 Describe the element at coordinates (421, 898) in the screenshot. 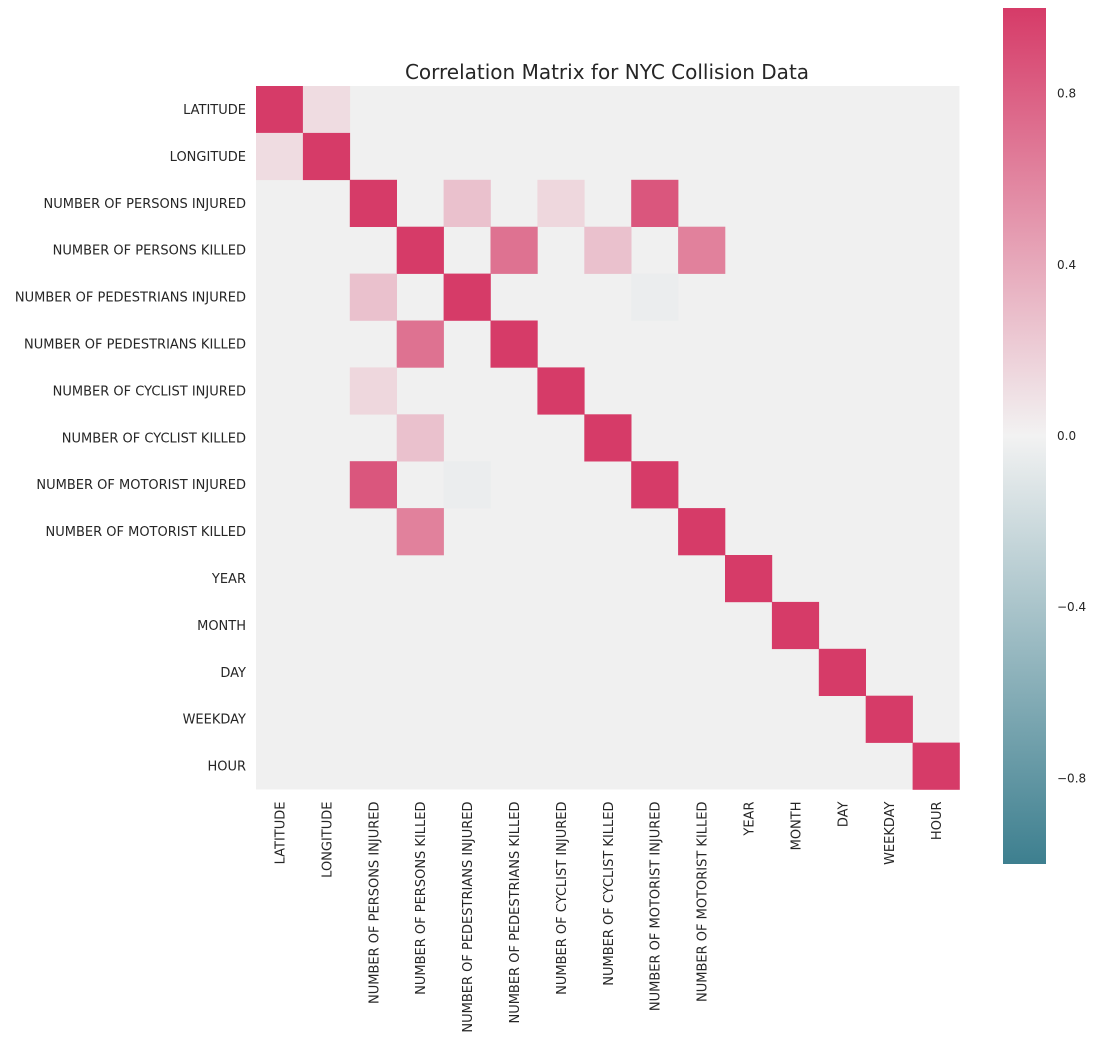

I see `column-label: NUMBER OF PERSONS KILLED` at that location.